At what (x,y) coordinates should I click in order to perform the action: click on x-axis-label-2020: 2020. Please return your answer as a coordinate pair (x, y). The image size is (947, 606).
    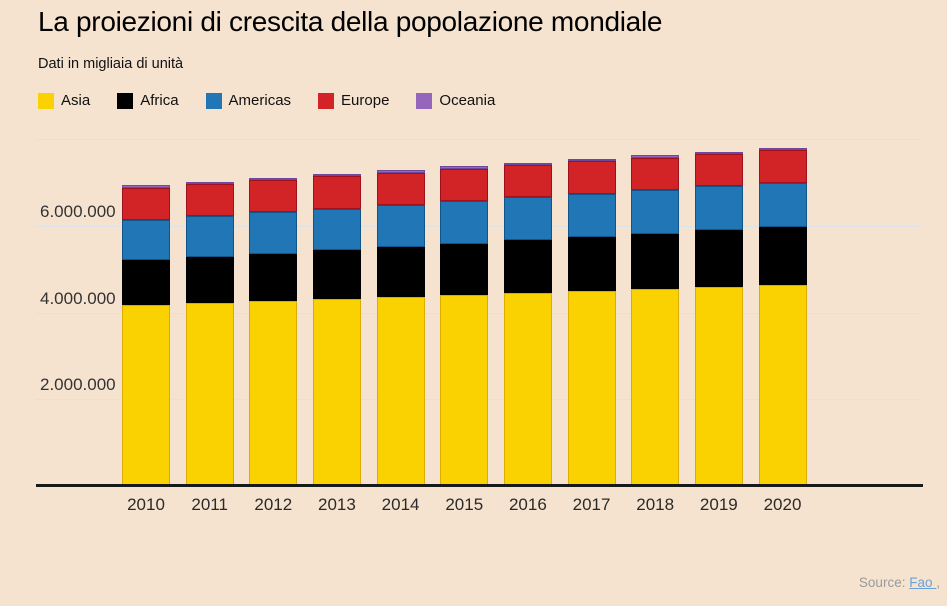
    Looking at the image, I should click on (782, 504).